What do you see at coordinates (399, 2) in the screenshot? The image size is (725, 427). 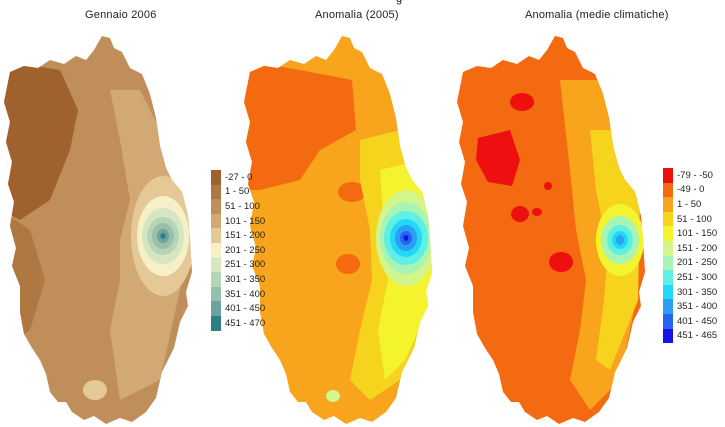 I see `header-title-fragment: g` at bounding box center [399, 2].